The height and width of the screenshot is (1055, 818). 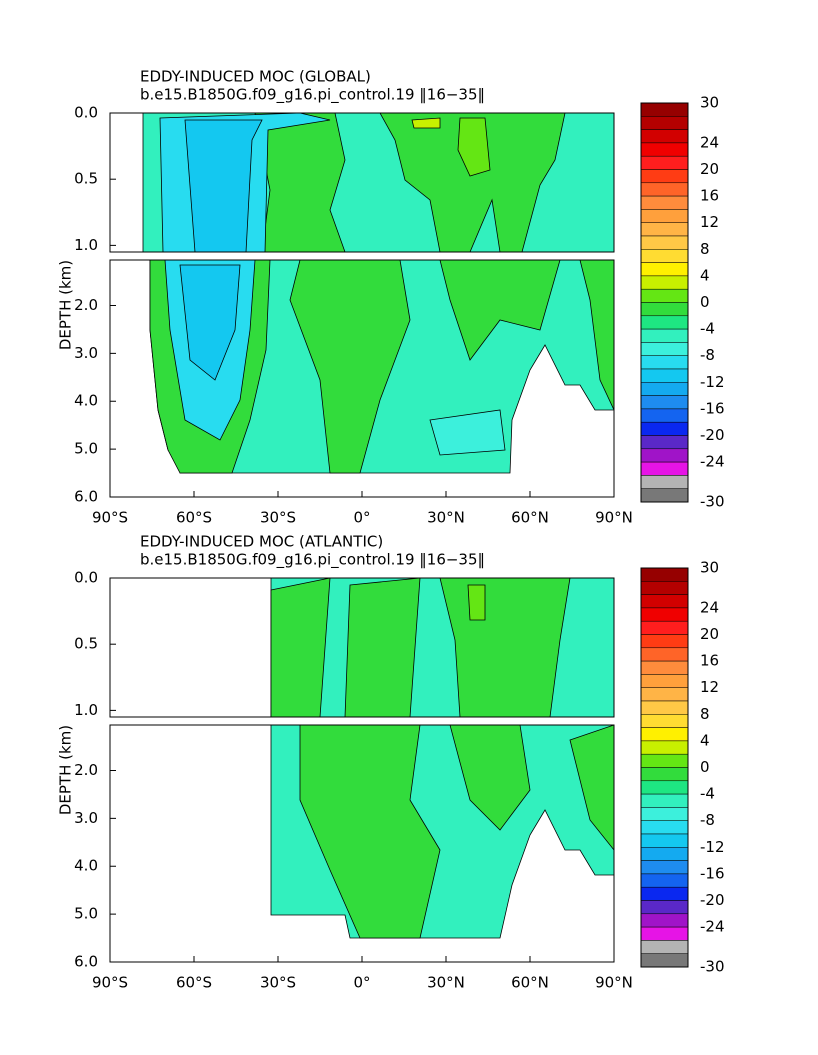 I want to click on y-tick-label: 5.0, so click(x=86, y=914).